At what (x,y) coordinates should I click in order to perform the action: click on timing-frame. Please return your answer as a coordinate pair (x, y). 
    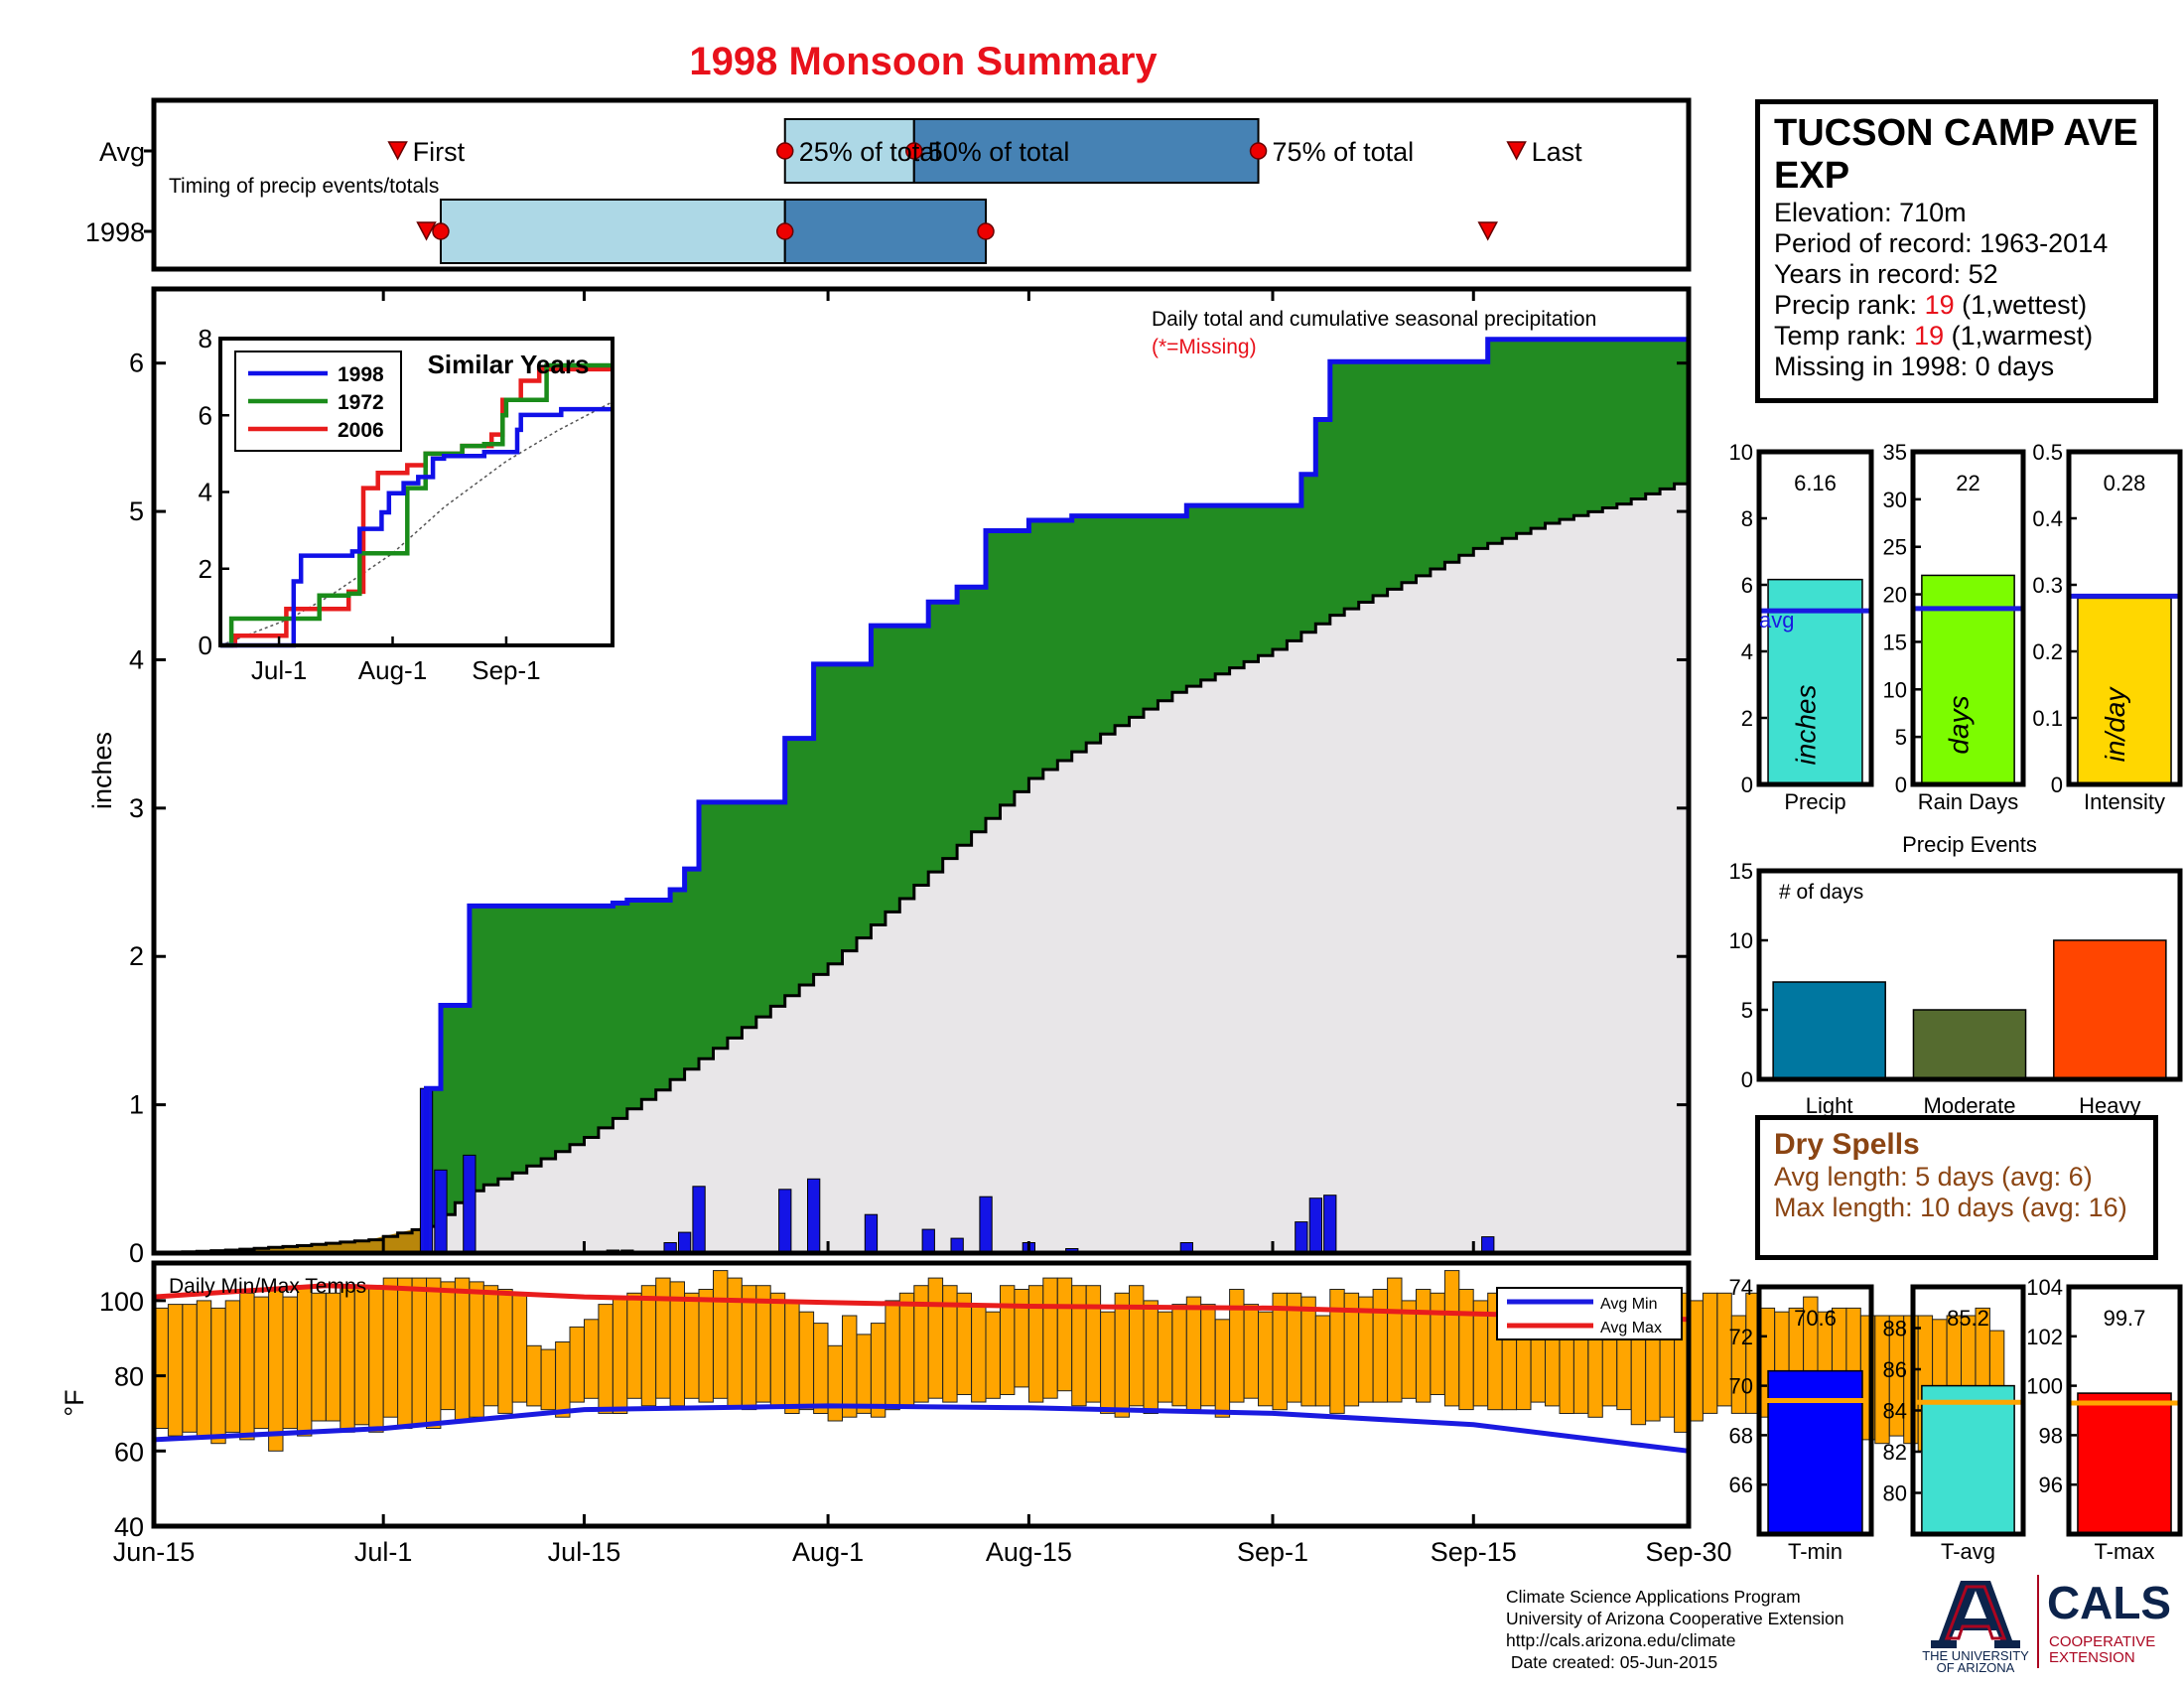
    Looking at the image, I should click on (921, 184).